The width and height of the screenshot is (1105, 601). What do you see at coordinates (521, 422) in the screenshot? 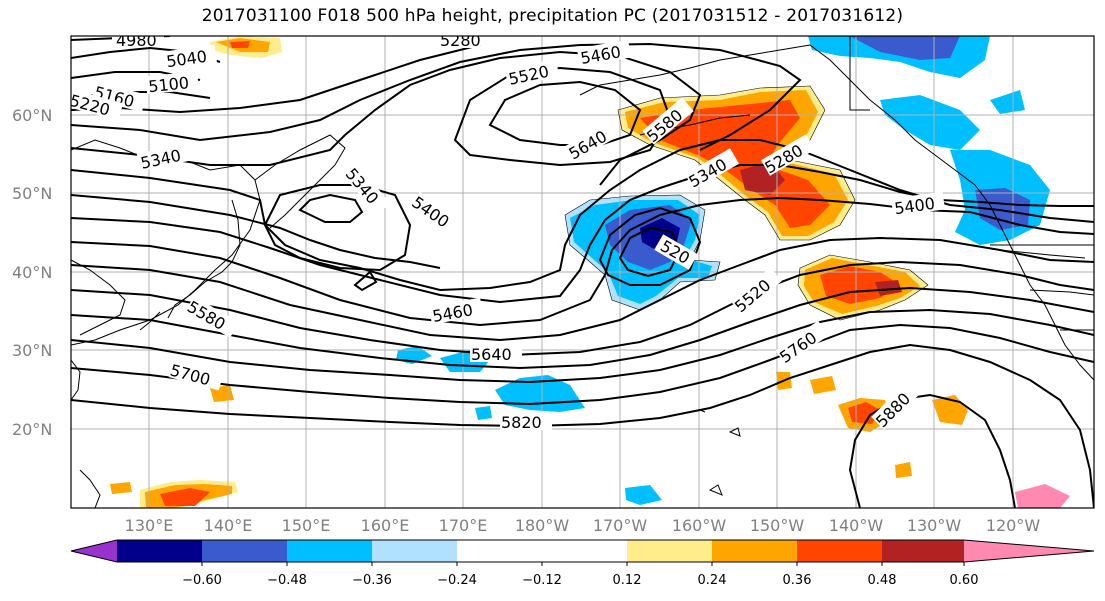
I see `contour-label: 5820` at bounding box center [521, 422].